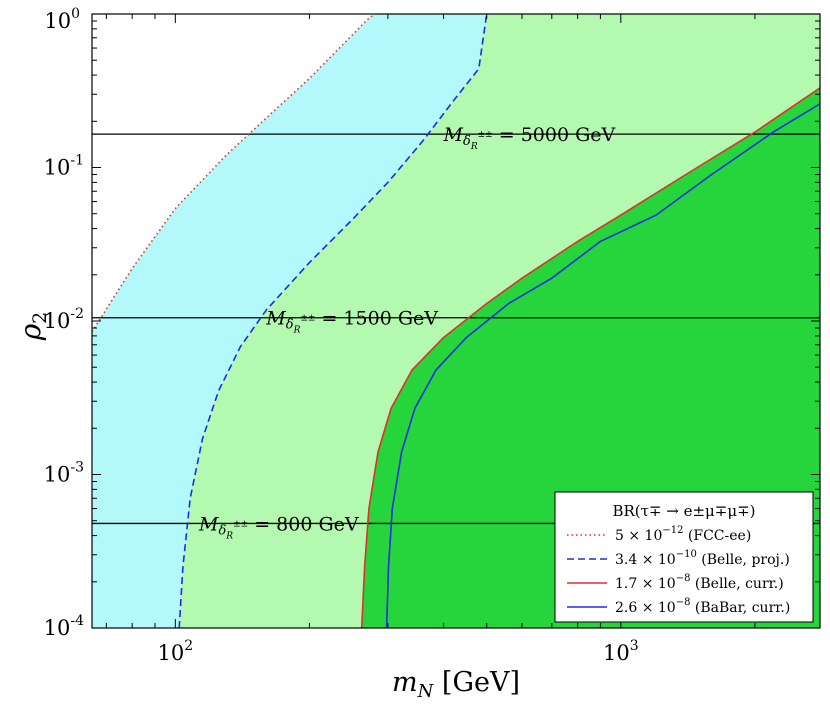 Image resolution: width=830 pixels, height=704 pixels. I want to click on y-tick-label-1: 10⁻³, so click(64, 473).